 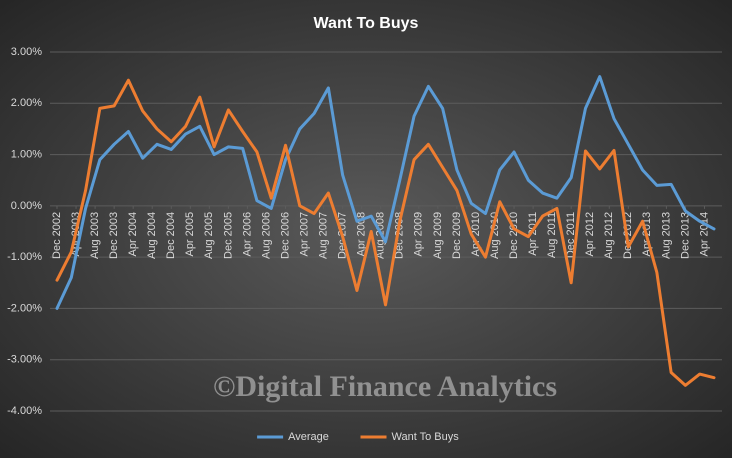 I want to click on y-tick-label: 0.00%, so click(x=26, y=206).